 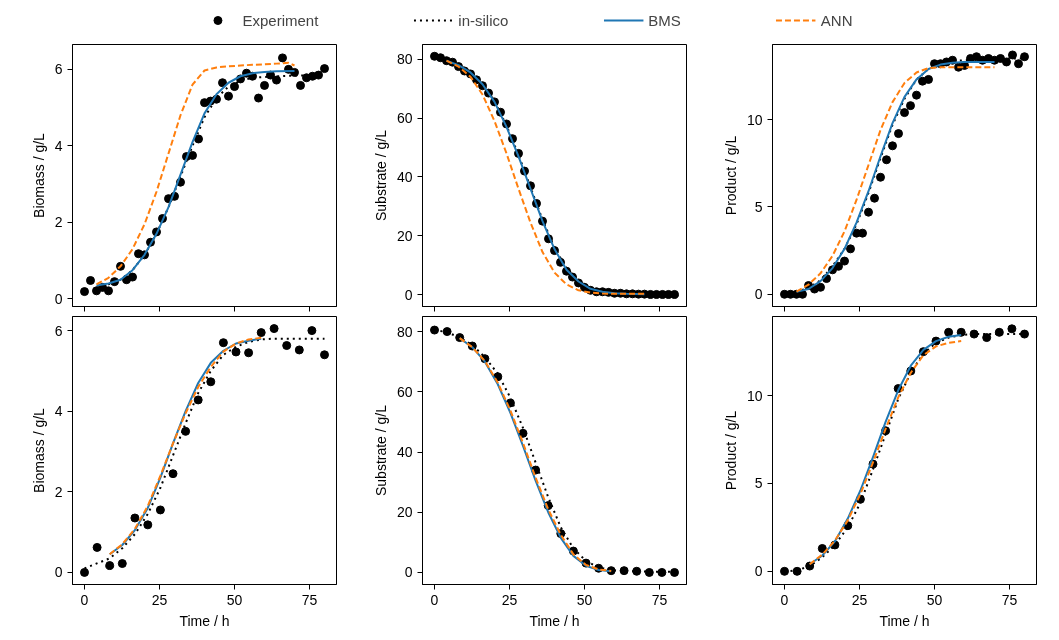 What do you see at coordinates (483, 20) in the screenshot?
I see `legend-label: in-silico` at bounding box center [483, 20].